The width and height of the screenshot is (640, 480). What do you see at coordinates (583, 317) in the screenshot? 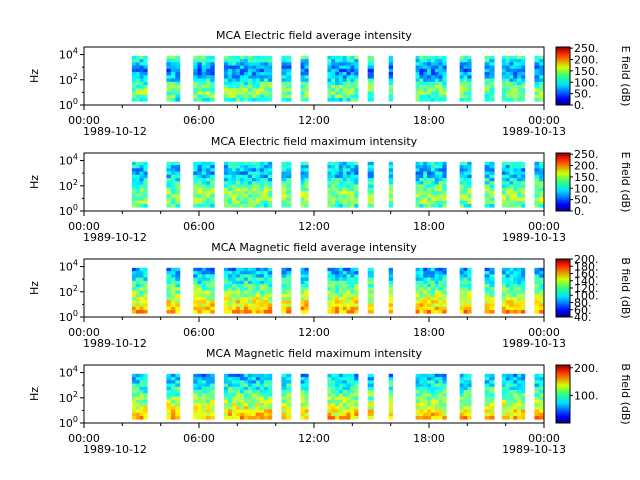
I see `colorbar-tick-label: 40.` at bounding box center [583, 317].